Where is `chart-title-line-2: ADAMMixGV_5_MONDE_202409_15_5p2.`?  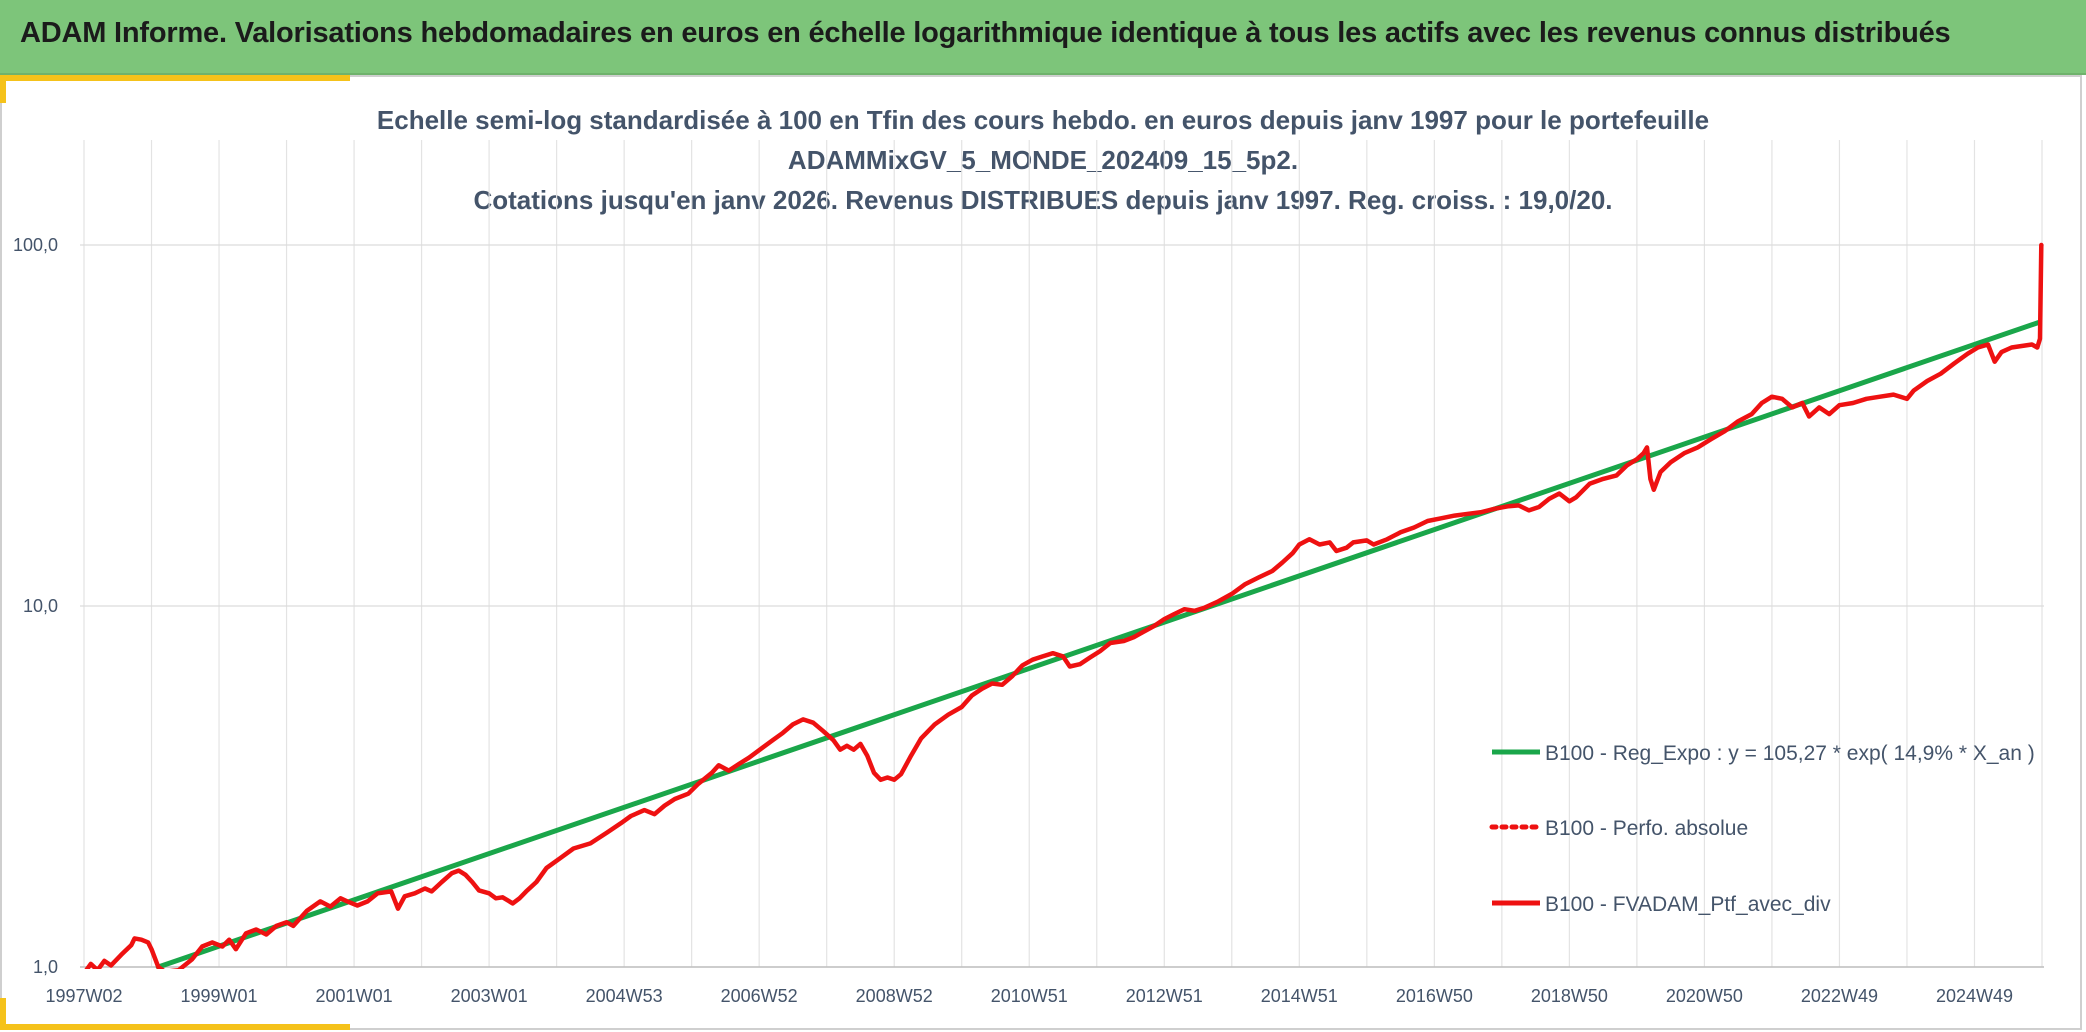 chart-title-line-2: ADAMMixGV_5_MONDE_202409_15_5p2. is located at coordinates (1043, 160).